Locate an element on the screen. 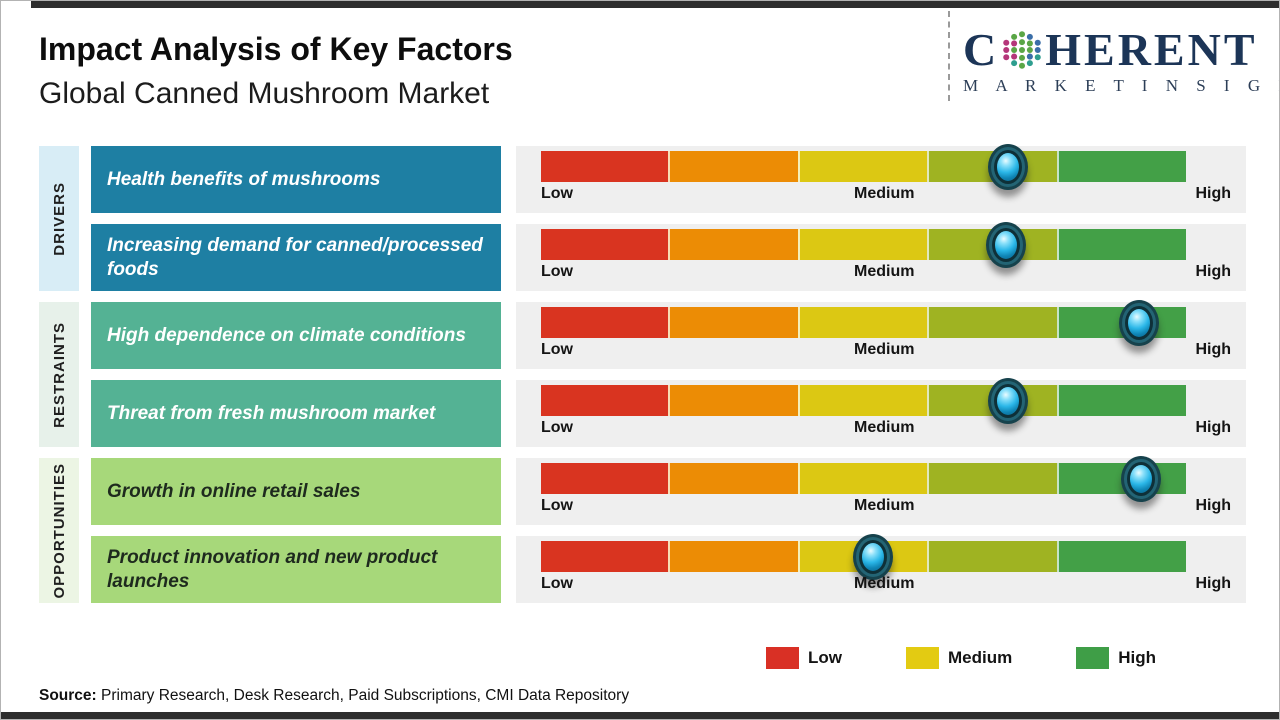 Image resolution: width=1280 pixels, height=720 pixels. page-title: Impact Analysis of Key Factors is located at coordinates (276, 49).